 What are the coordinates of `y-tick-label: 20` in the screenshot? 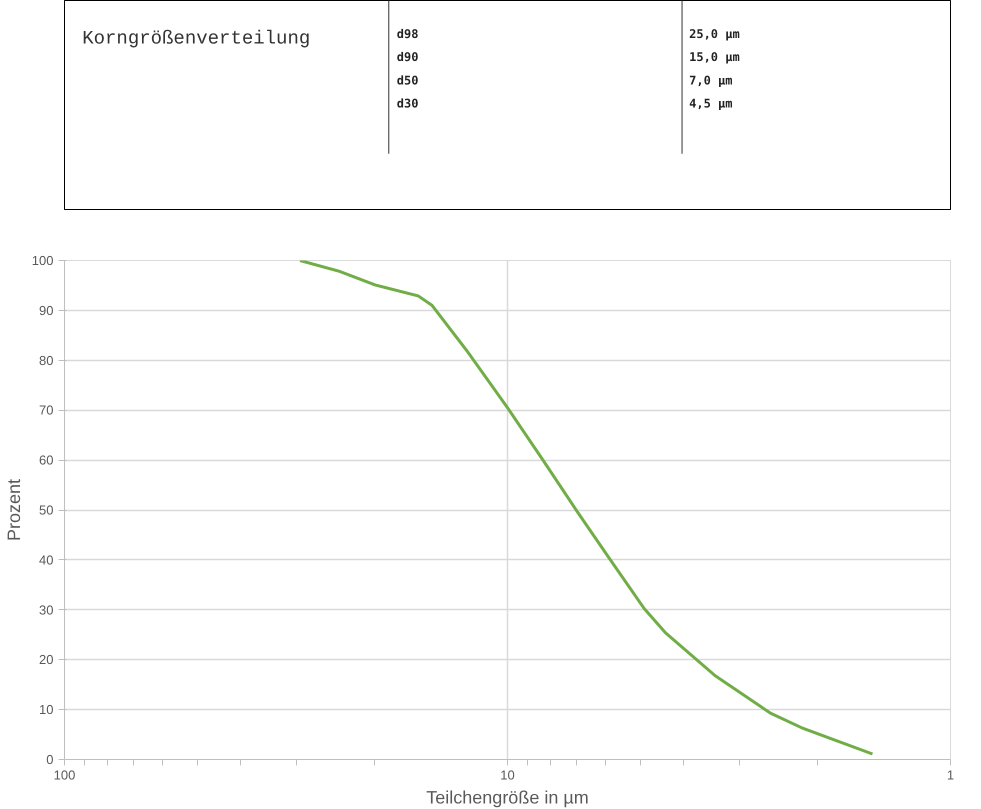 It's located at (46, 660).